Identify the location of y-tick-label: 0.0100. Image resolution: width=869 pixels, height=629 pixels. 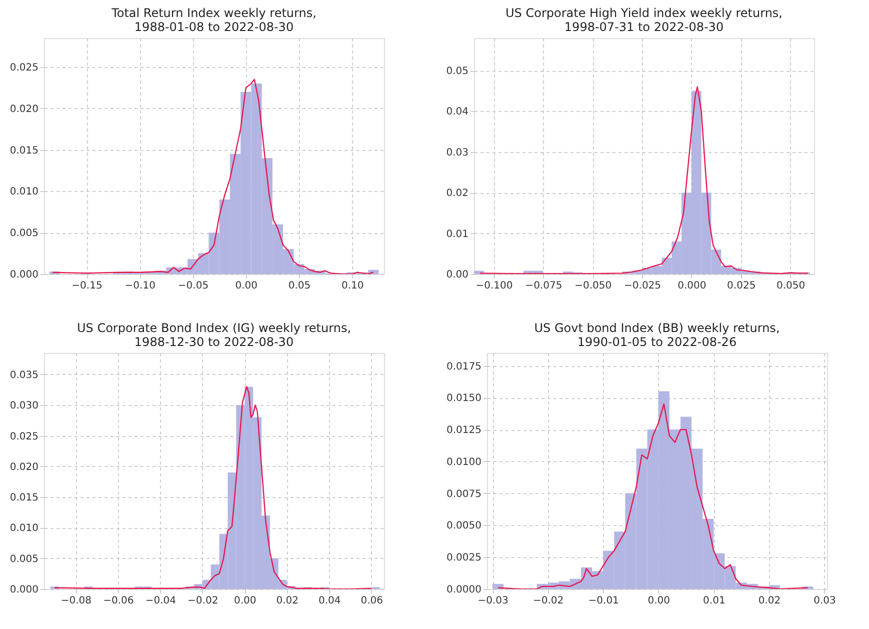
(464, 462).